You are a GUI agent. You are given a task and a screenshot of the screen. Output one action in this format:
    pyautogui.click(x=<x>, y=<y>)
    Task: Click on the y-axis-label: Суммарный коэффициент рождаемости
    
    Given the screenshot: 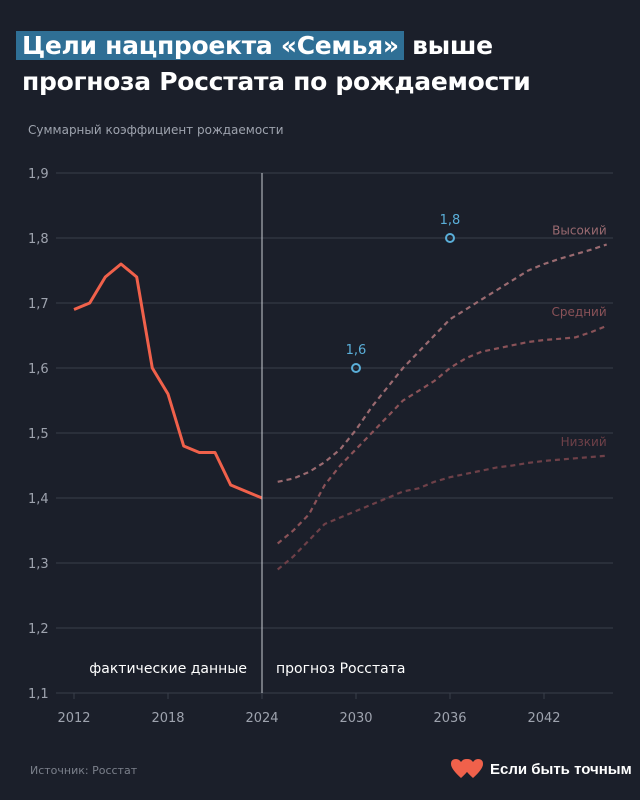 What is the action you would take?
    pyautogui.click(x=156, y=130)
    